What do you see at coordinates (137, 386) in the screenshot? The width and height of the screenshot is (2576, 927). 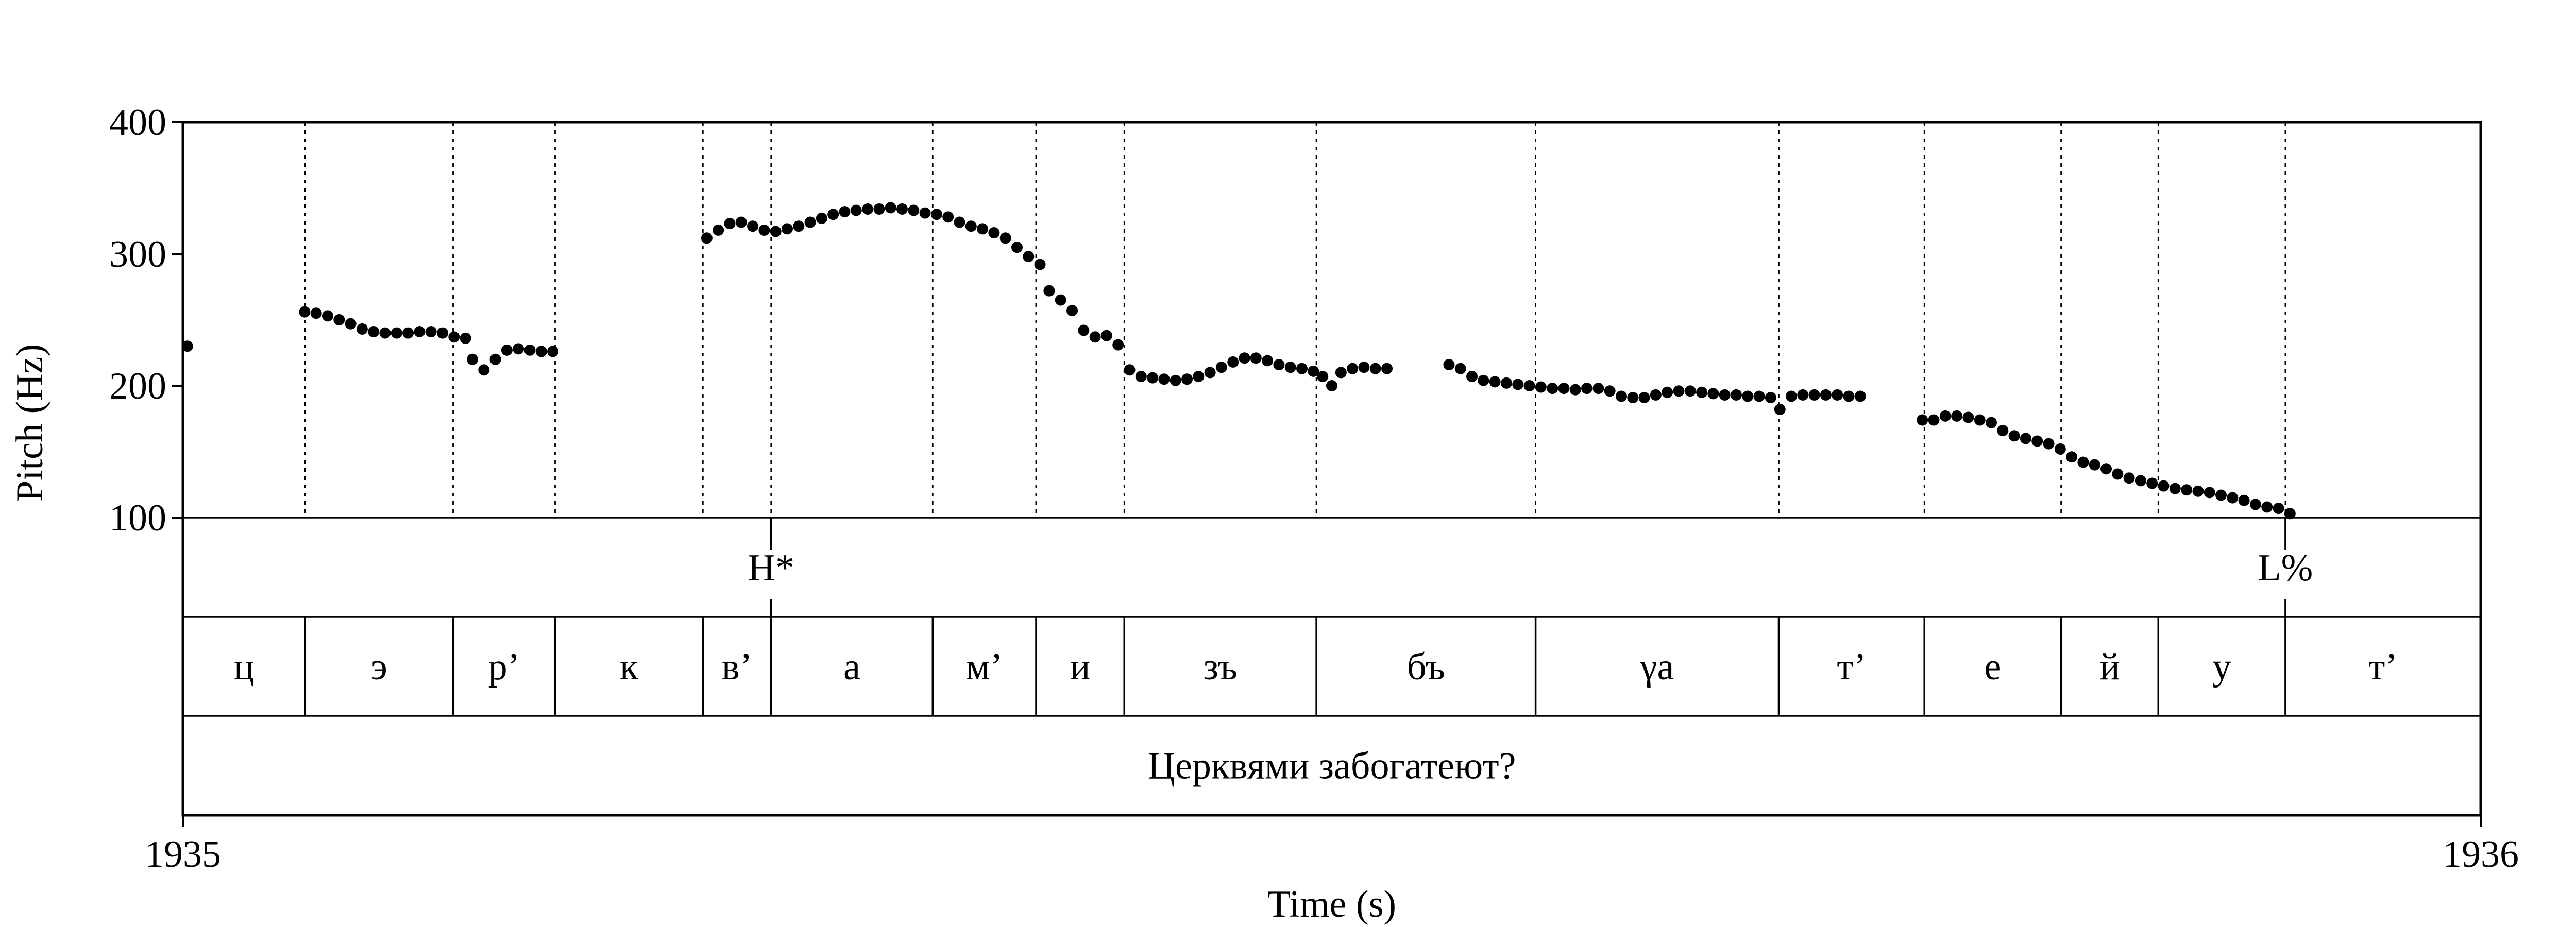 I see `y-tick-label: 200` at bounding box center [137, 386].